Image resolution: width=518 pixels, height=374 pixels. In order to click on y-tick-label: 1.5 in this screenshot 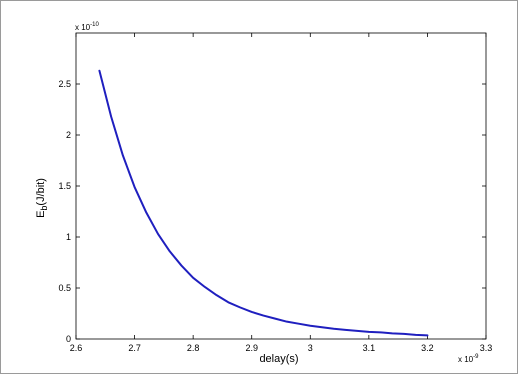, I will do `click(64, 186)`.